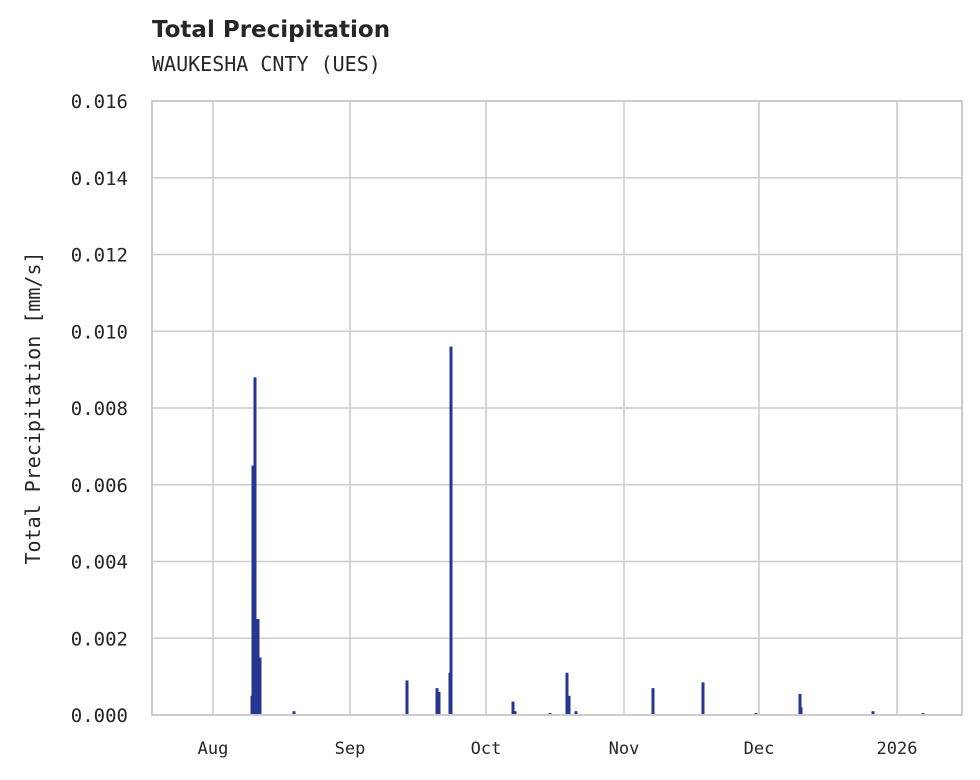  I want to click on y-tick-label: 0.010, so click(99, 332).